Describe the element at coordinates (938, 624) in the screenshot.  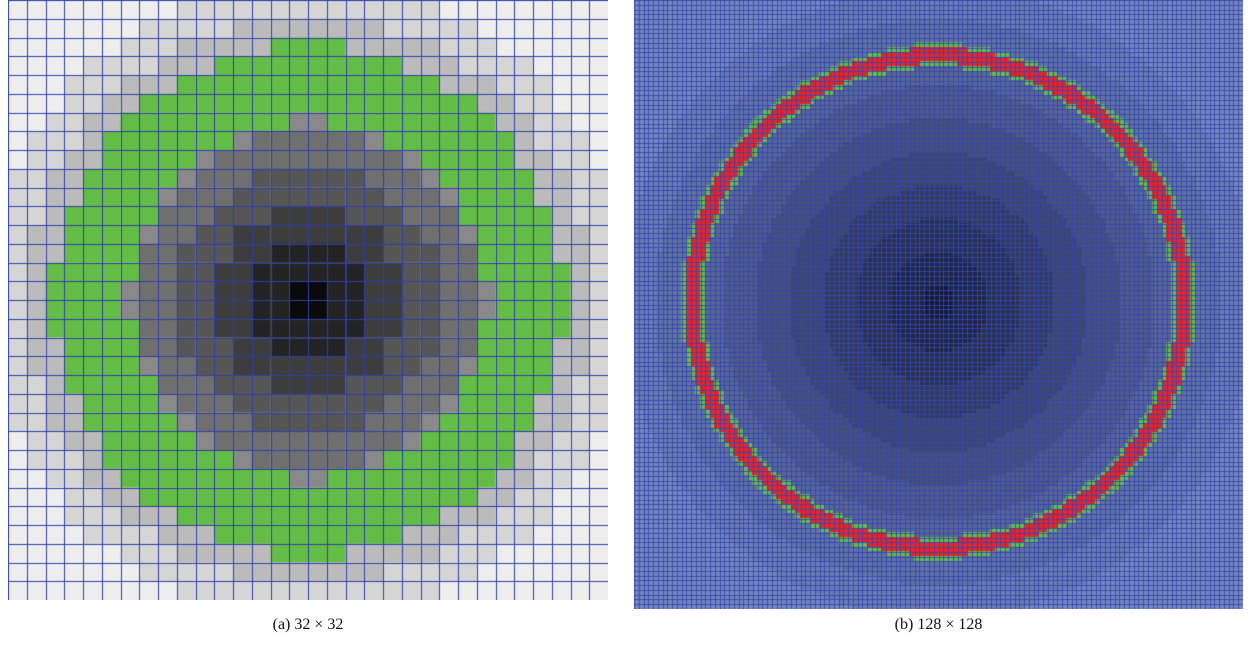
I see `caption-b: (b) 128 × 128` at that location.